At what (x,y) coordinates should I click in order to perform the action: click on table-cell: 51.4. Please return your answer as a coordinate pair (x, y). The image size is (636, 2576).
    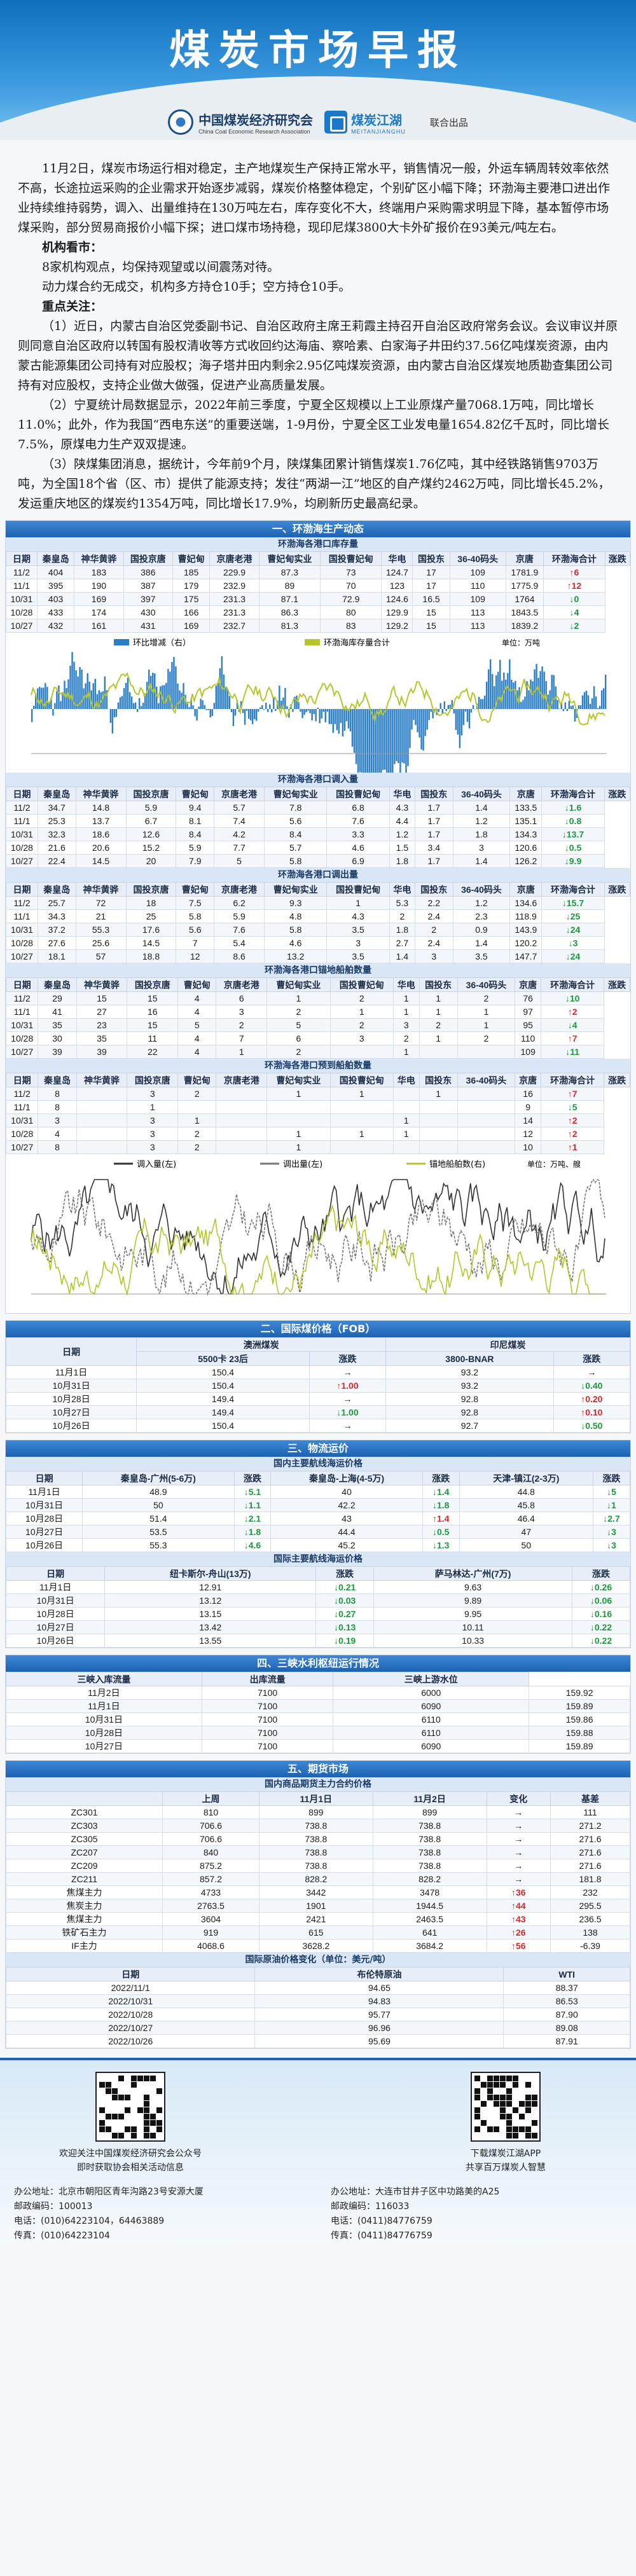
    Looking at the image, I should click on (158, 1519).